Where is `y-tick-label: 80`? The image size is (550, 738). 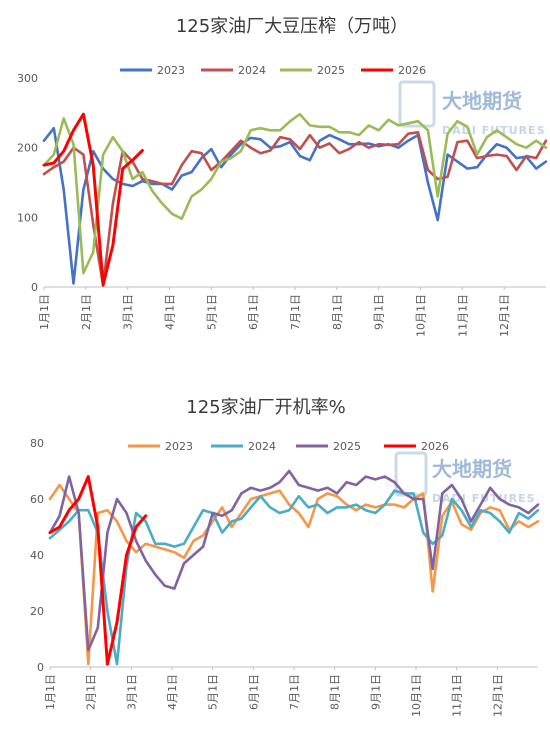
y-tick-label: 80 is located at coordinates (37, 443).